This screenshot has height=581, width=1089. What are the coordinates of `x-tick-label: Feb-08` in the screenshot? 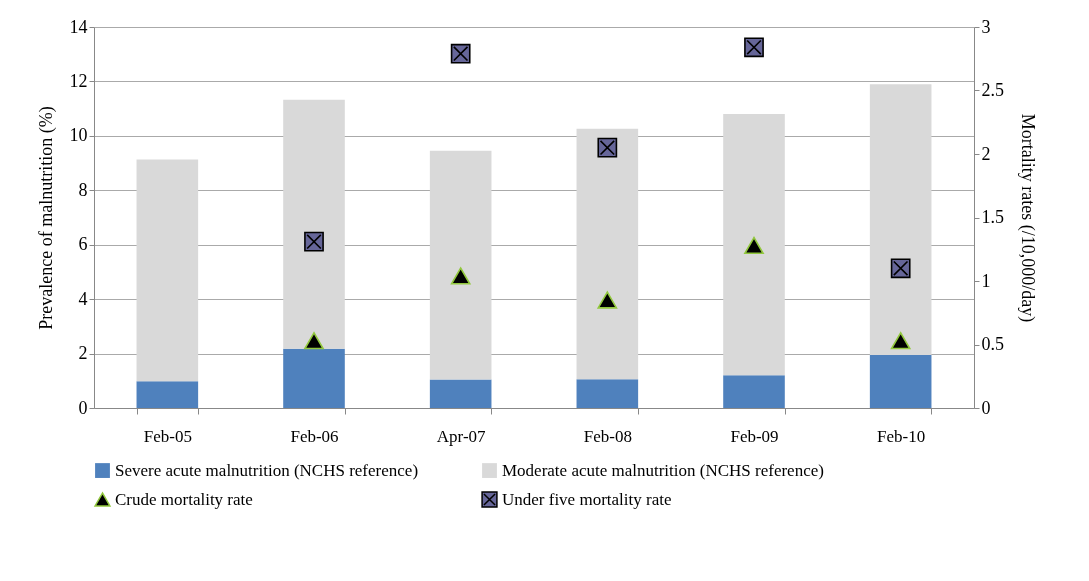 It's located at (607, 436).